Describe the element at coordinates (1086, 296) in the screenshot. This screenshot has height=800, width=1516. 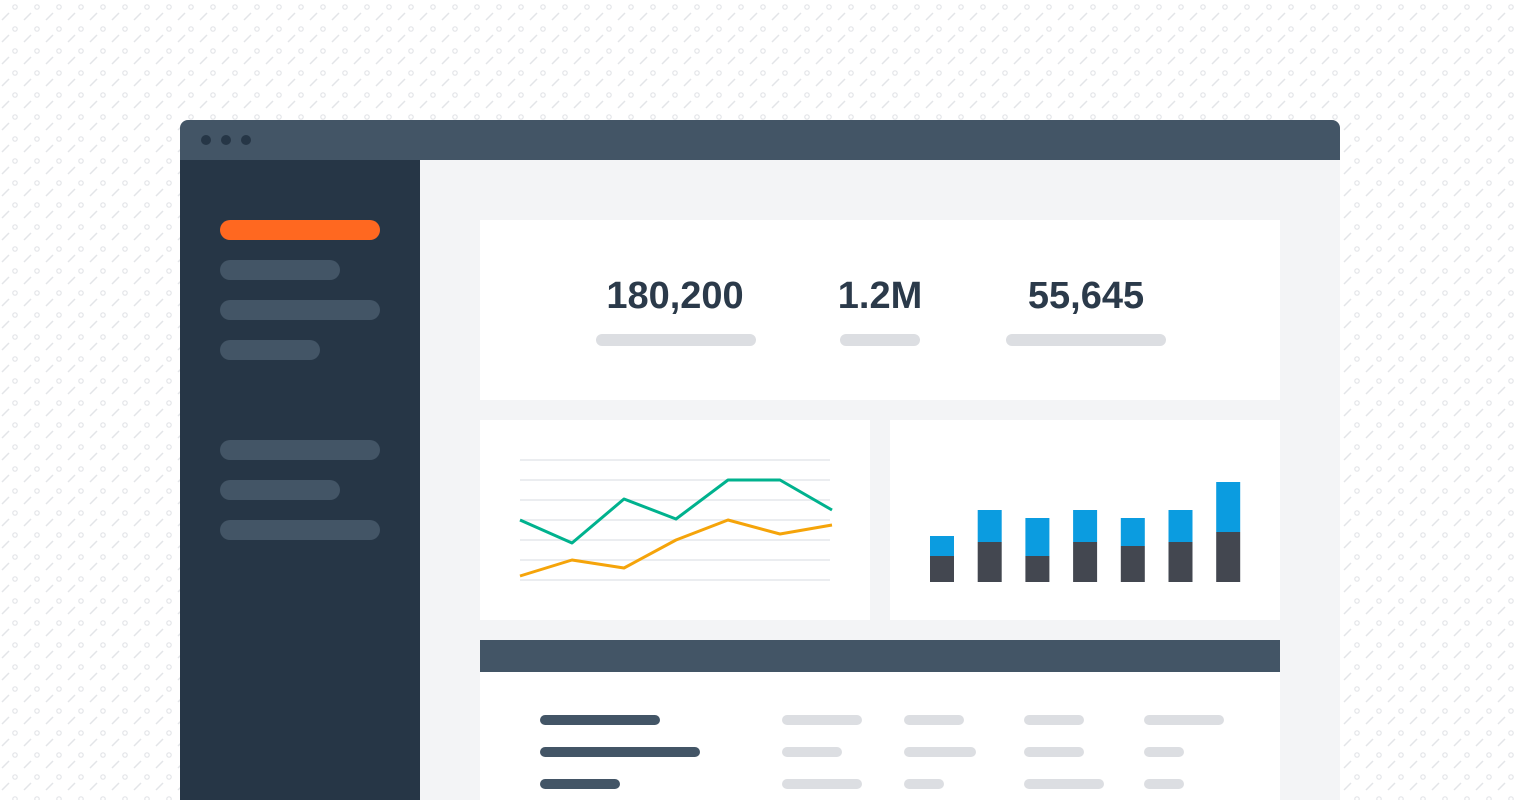
I see `stat-value: 55,645` at that location.